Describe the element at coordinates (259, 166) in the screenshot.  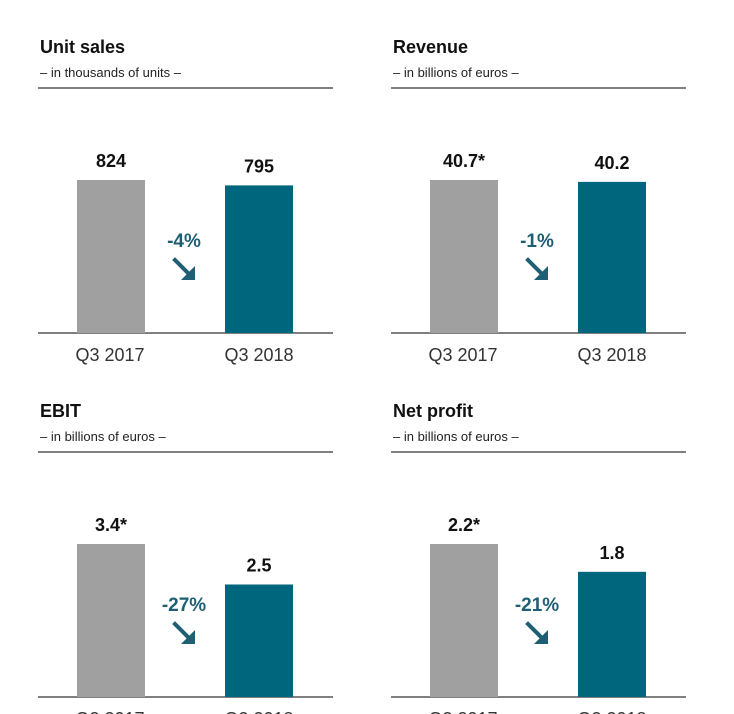
I see `data-label: 795` at that location.